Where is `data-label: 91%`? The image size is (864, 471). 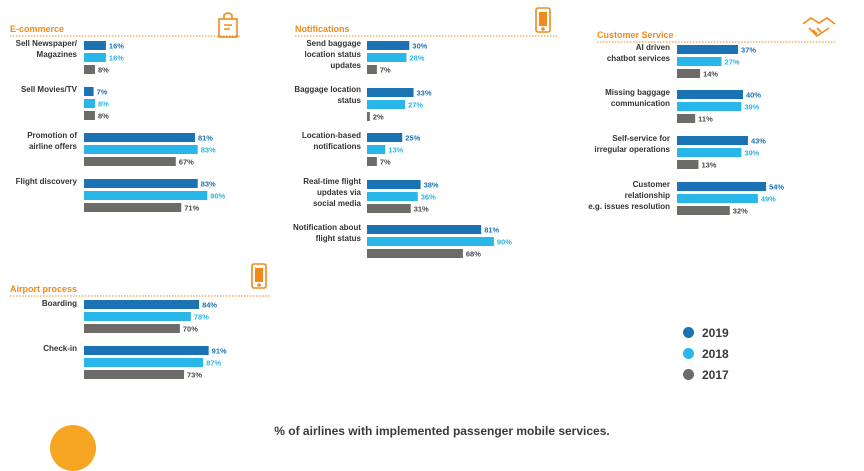 data-label: 91% is located at coordinates (219, 351).